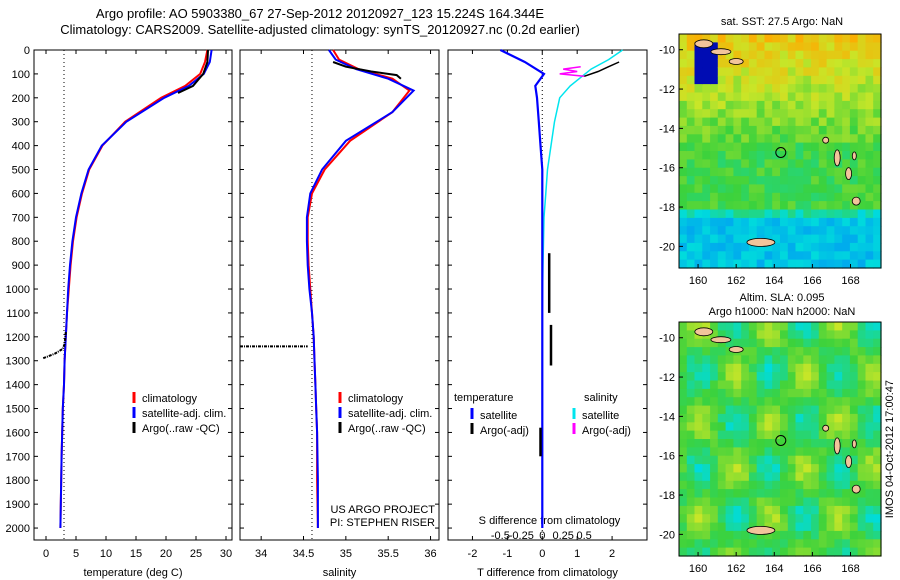  Describe the element at coordinates (562, 536) in the screenshot. I see `s-difference-tick-label: 0.25` at that location.